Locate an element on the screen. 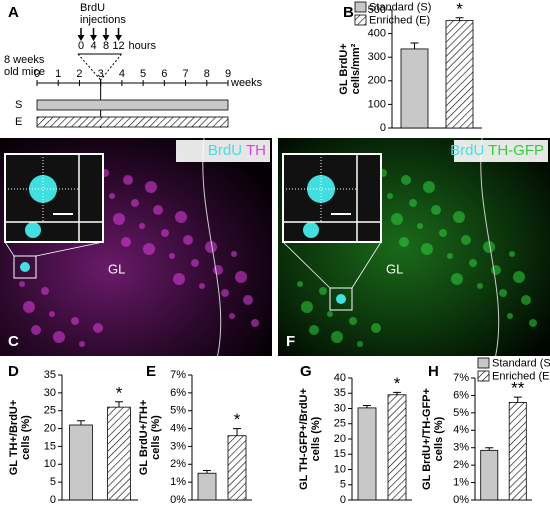  legend-swatch is located at coordinates (360, 7).